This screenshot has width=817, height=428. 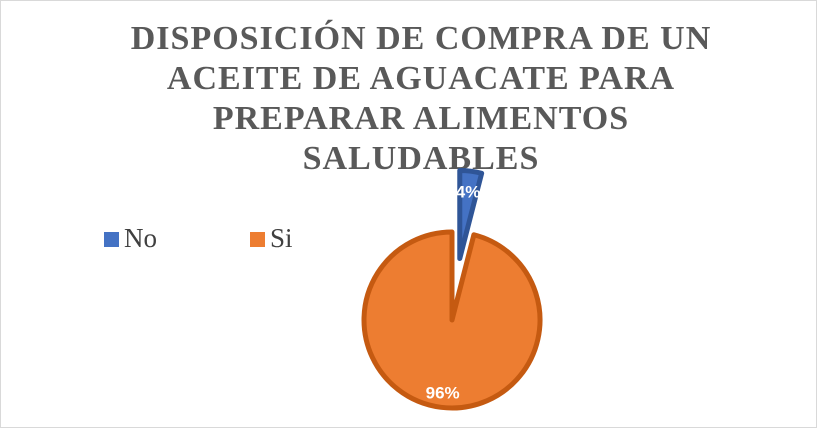 I want to click on legend-label: No, so click(x=140, y=238).